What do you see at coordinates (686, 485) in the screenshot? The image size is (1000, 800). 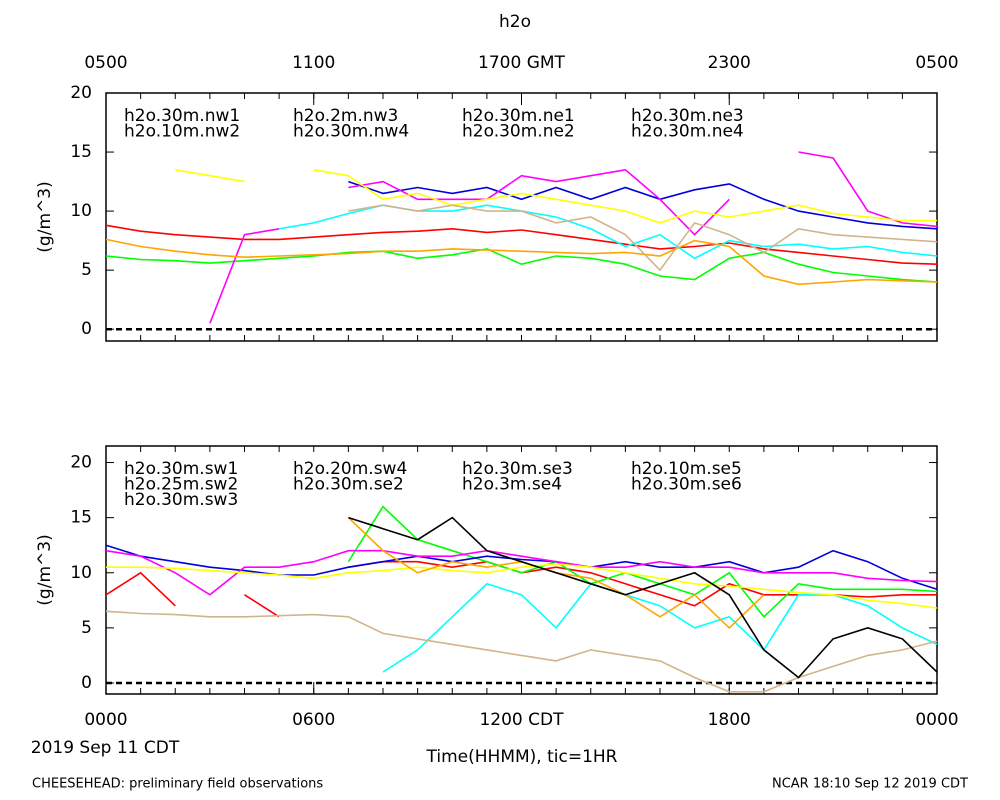 I see `legend-entry: h2o.30m.se6` at bounding box center [686, 485].